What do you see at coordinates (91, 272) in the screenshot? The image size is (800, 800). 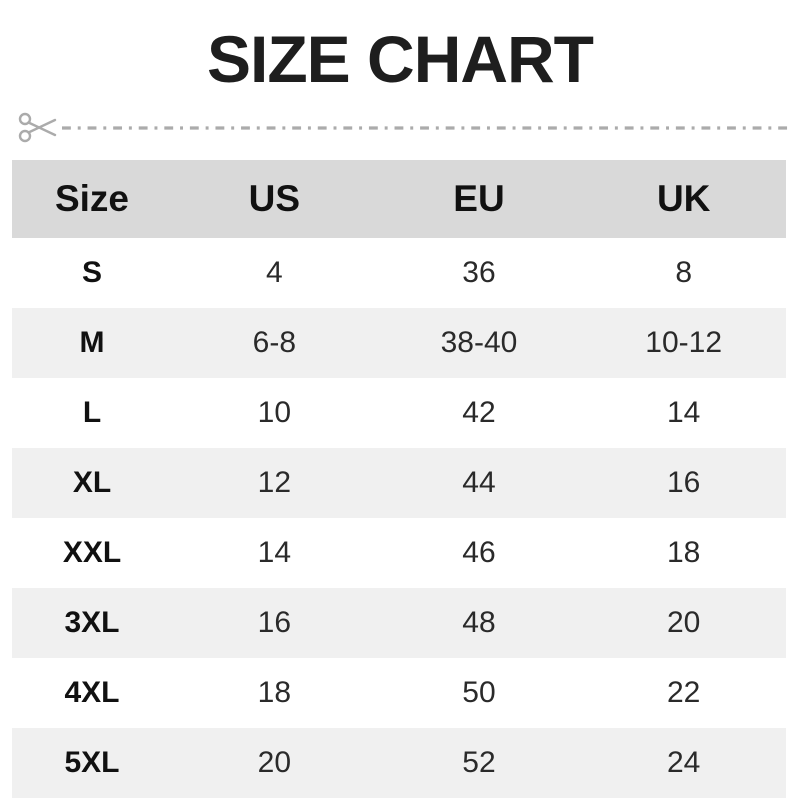 I see `size-label-cell: S` at bounding box center [91, 272].